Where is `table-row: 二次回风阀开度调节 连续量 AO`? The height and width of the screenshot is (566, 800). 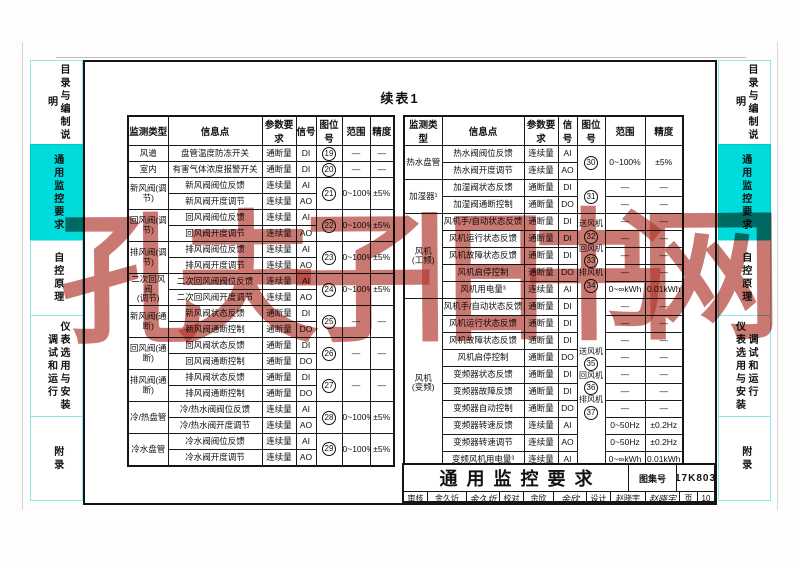 table-row: 二次回风阀开度调节 连续量 AO is located at coordinates (261, 297).